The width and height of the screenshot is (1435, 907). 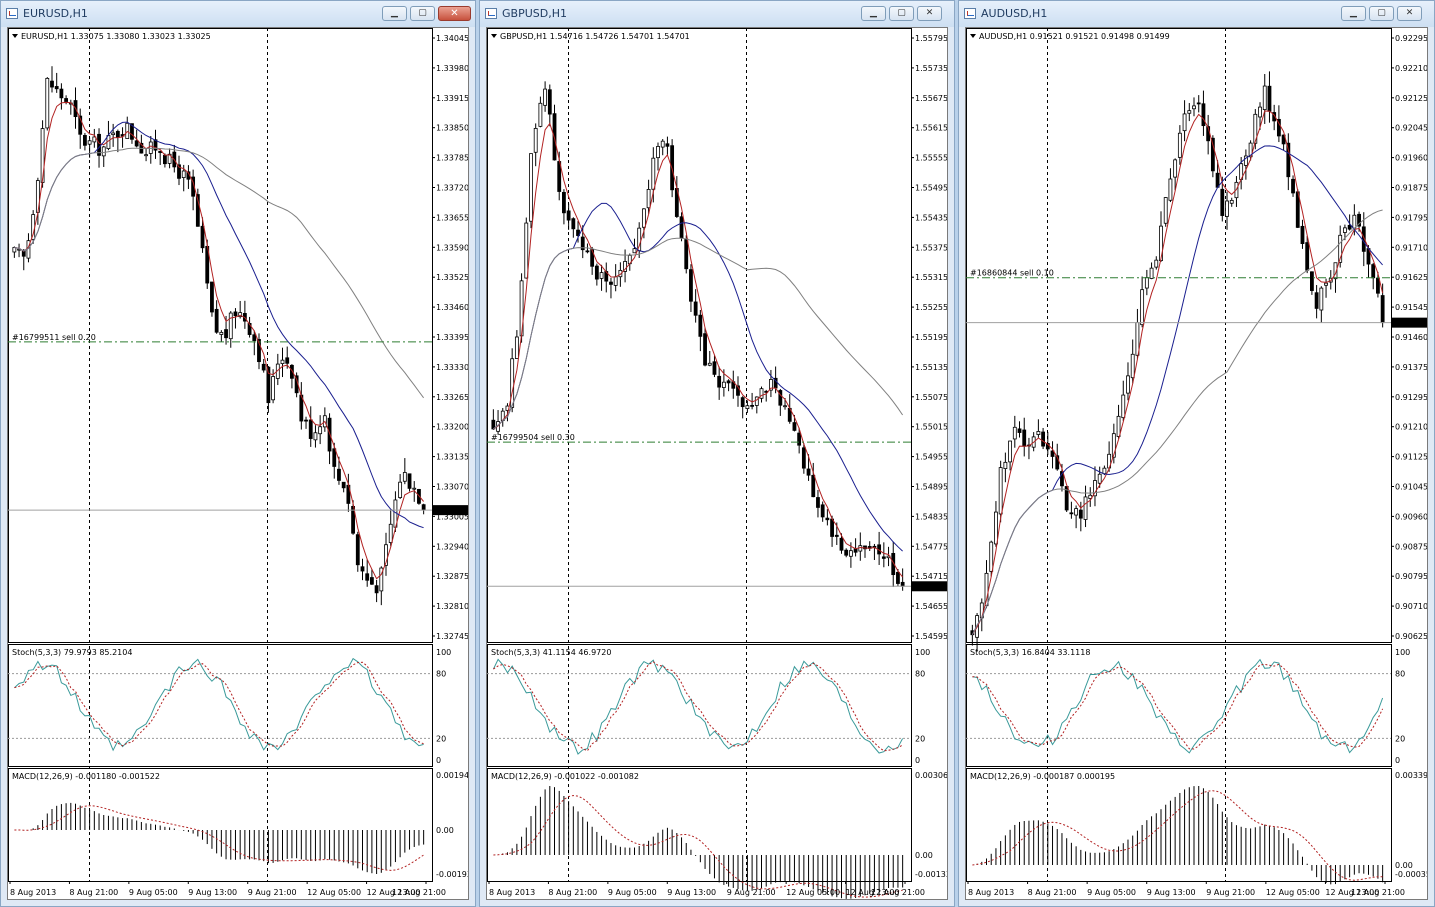 What do you see at coordinates (445, 830) in the screenshot?
I see `macd-tick-label: 0.00` at bounding box center [445, 830].